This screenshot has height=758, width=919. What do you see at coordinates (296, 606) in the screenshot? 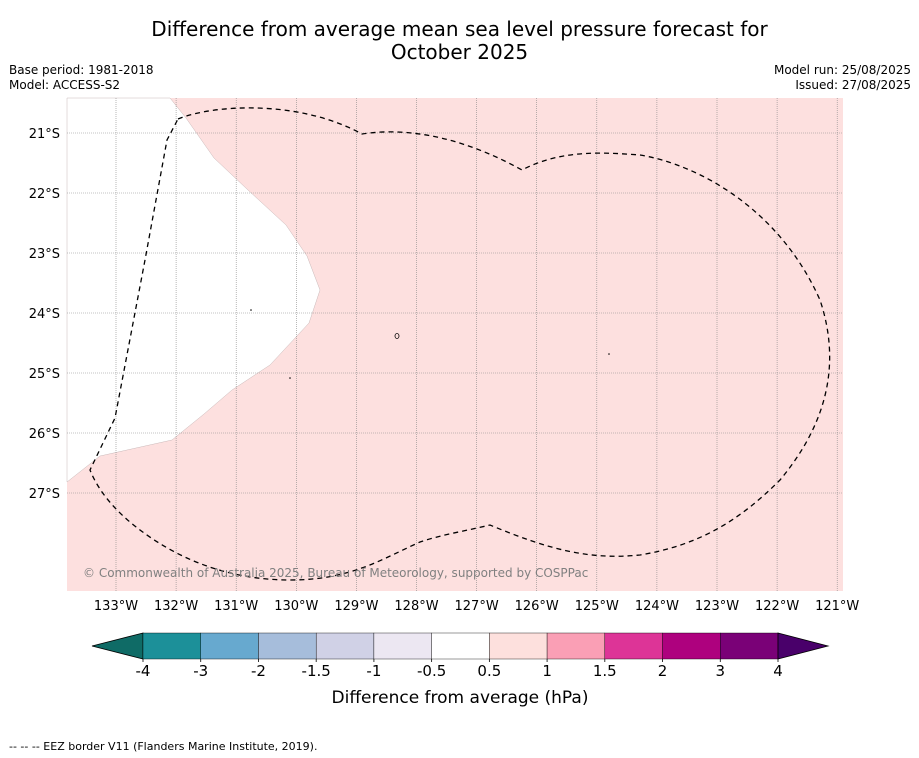
I see `longitude-label: 130°W` at bounding box center [296, 606].